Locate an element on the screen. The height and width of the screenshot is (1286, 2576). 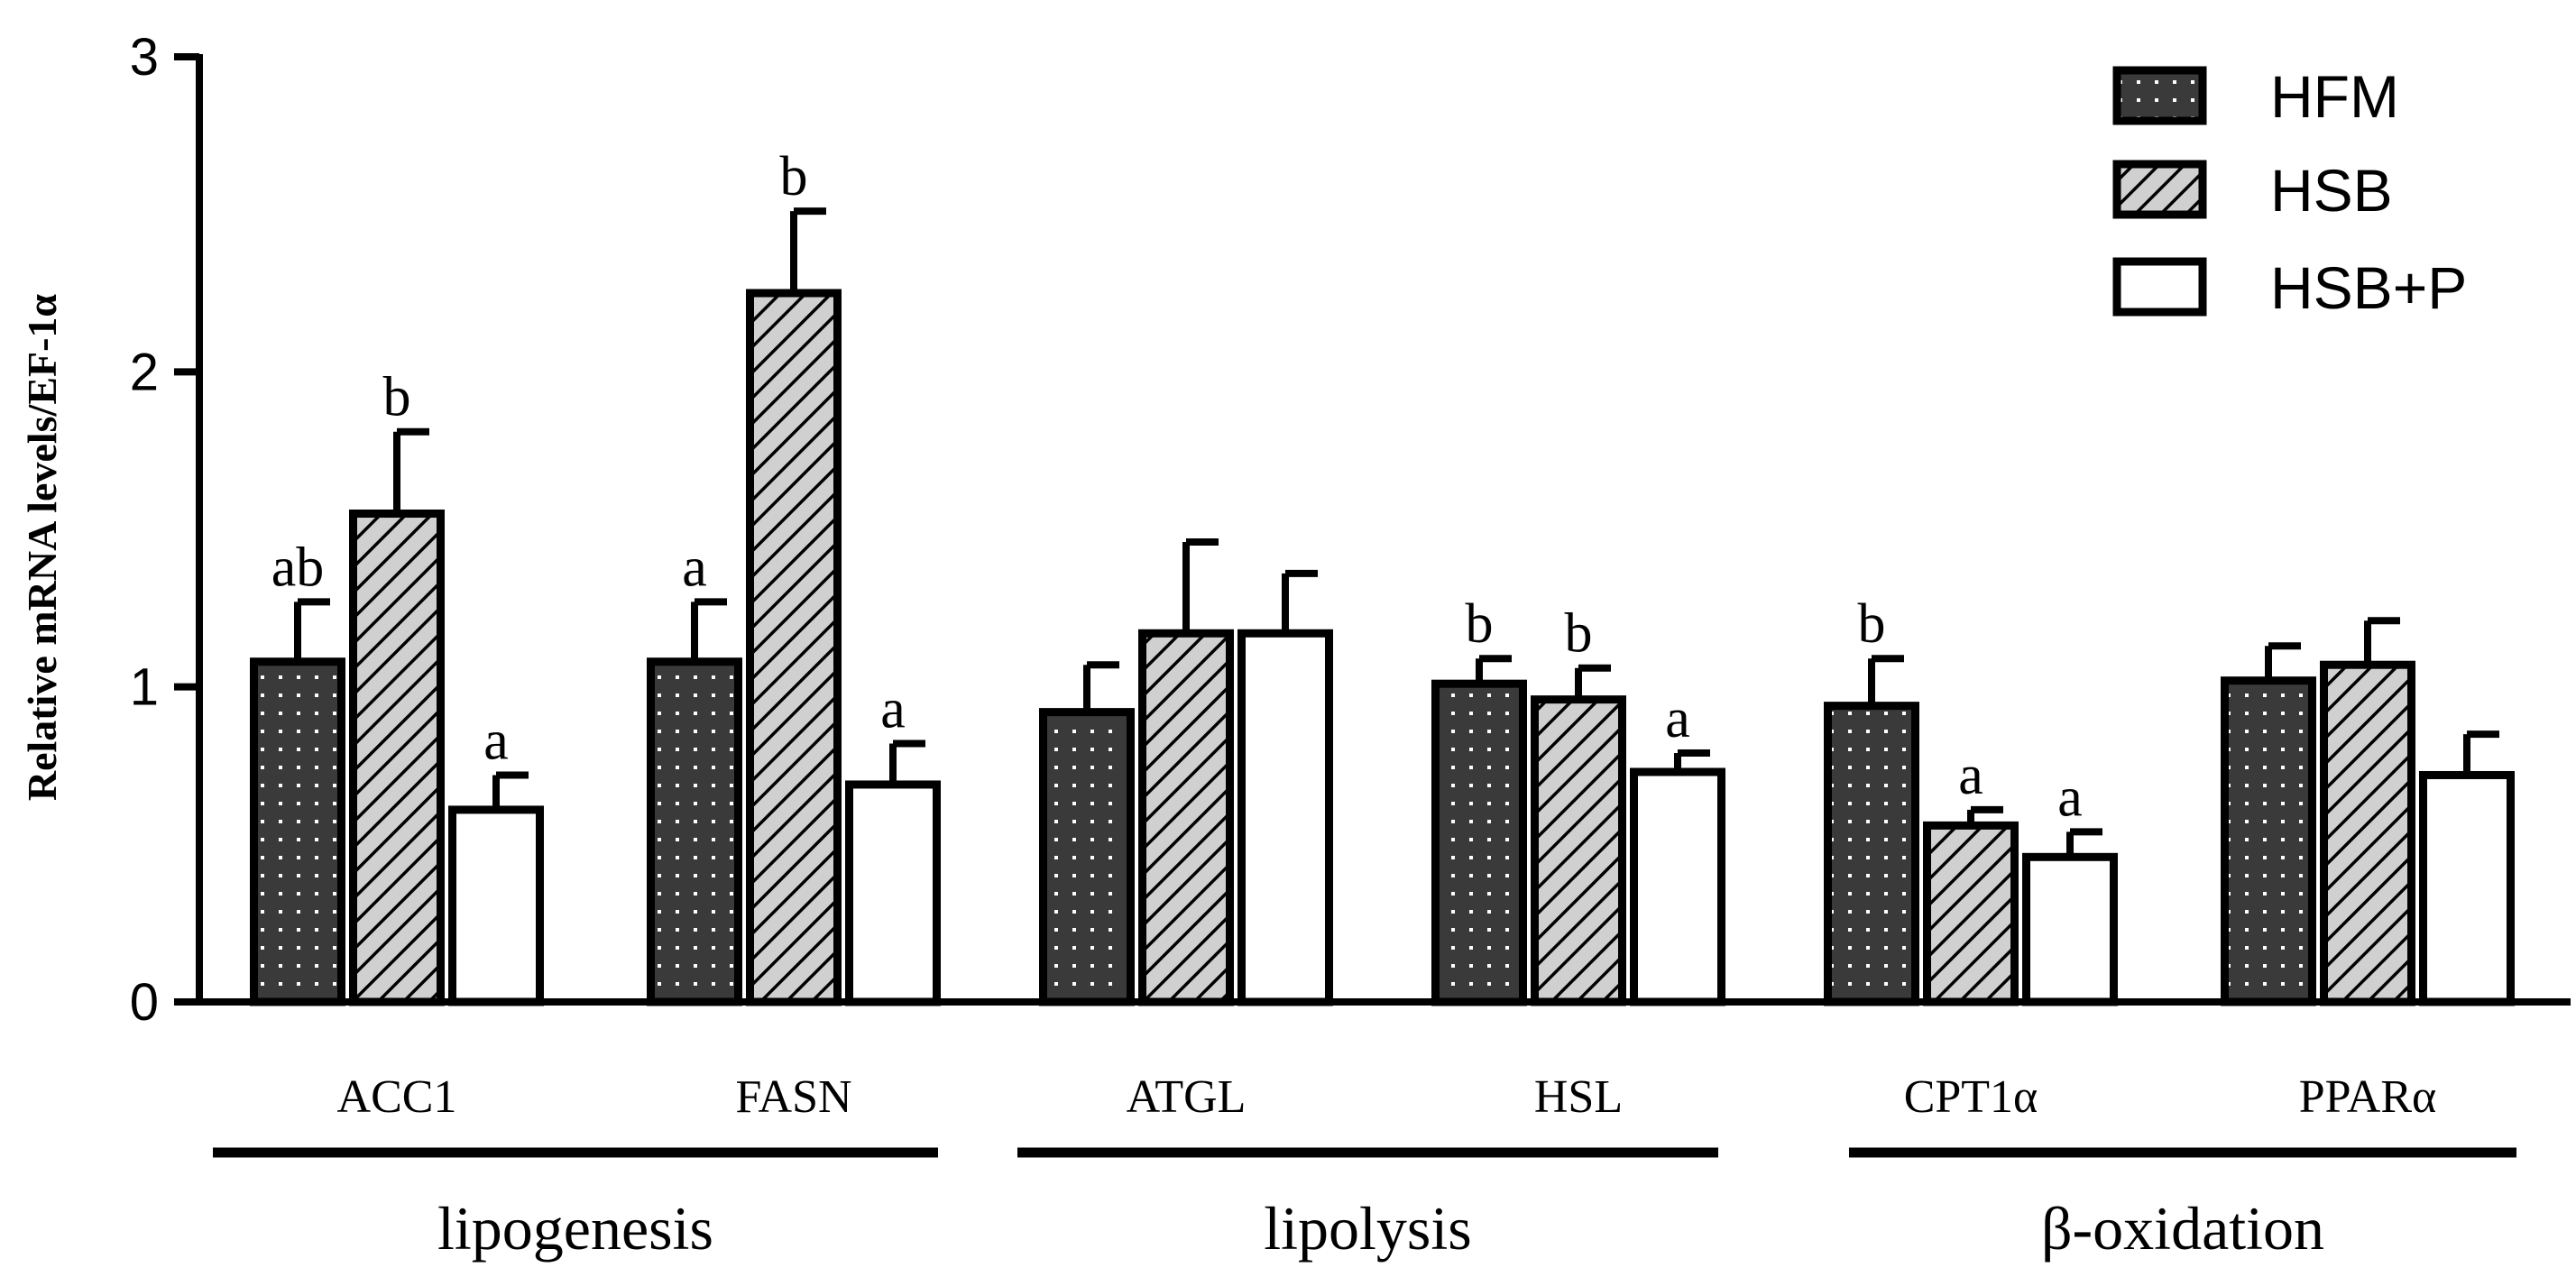
y-tick-label: 1 is located at coordinates (144, 687).